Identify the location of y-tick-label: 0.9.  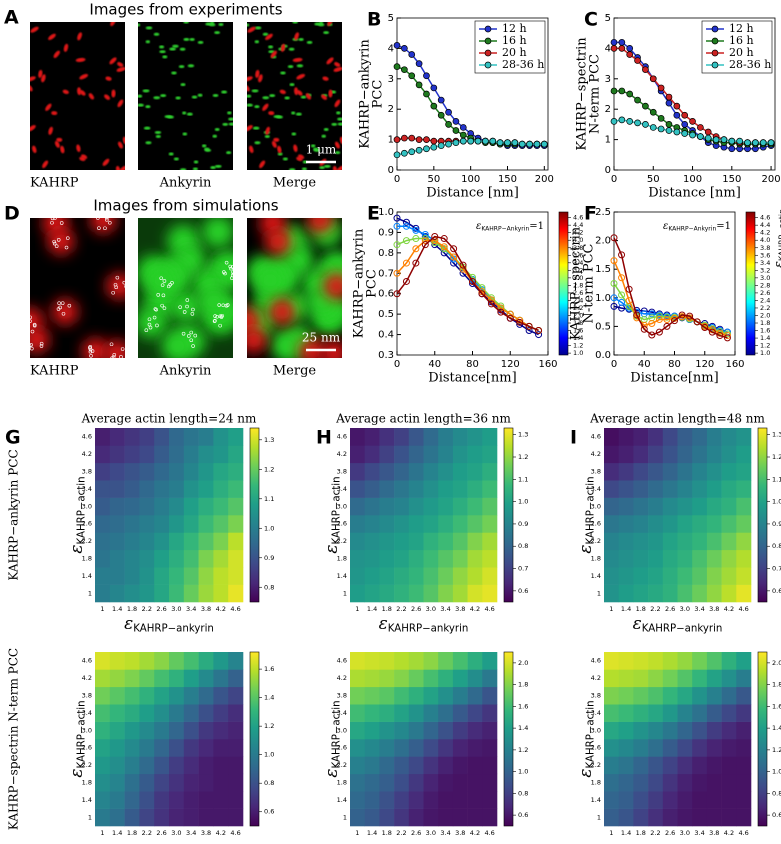
(386, 232).